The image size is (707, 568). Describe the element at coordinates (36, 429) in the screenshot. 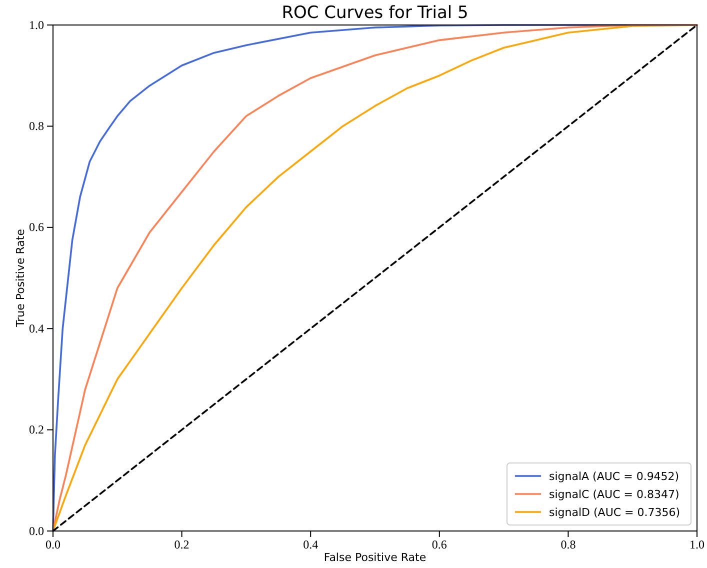

I see `y-tick-label: 0.2` at that location.